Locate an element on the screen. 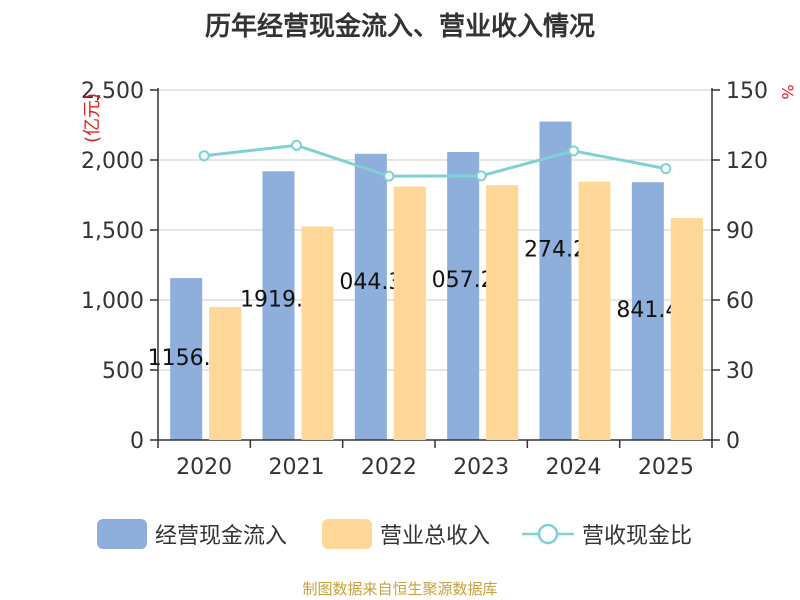 The image size is (800, 600). x-tick-label: 2021 is located at coordinates (297, 467).